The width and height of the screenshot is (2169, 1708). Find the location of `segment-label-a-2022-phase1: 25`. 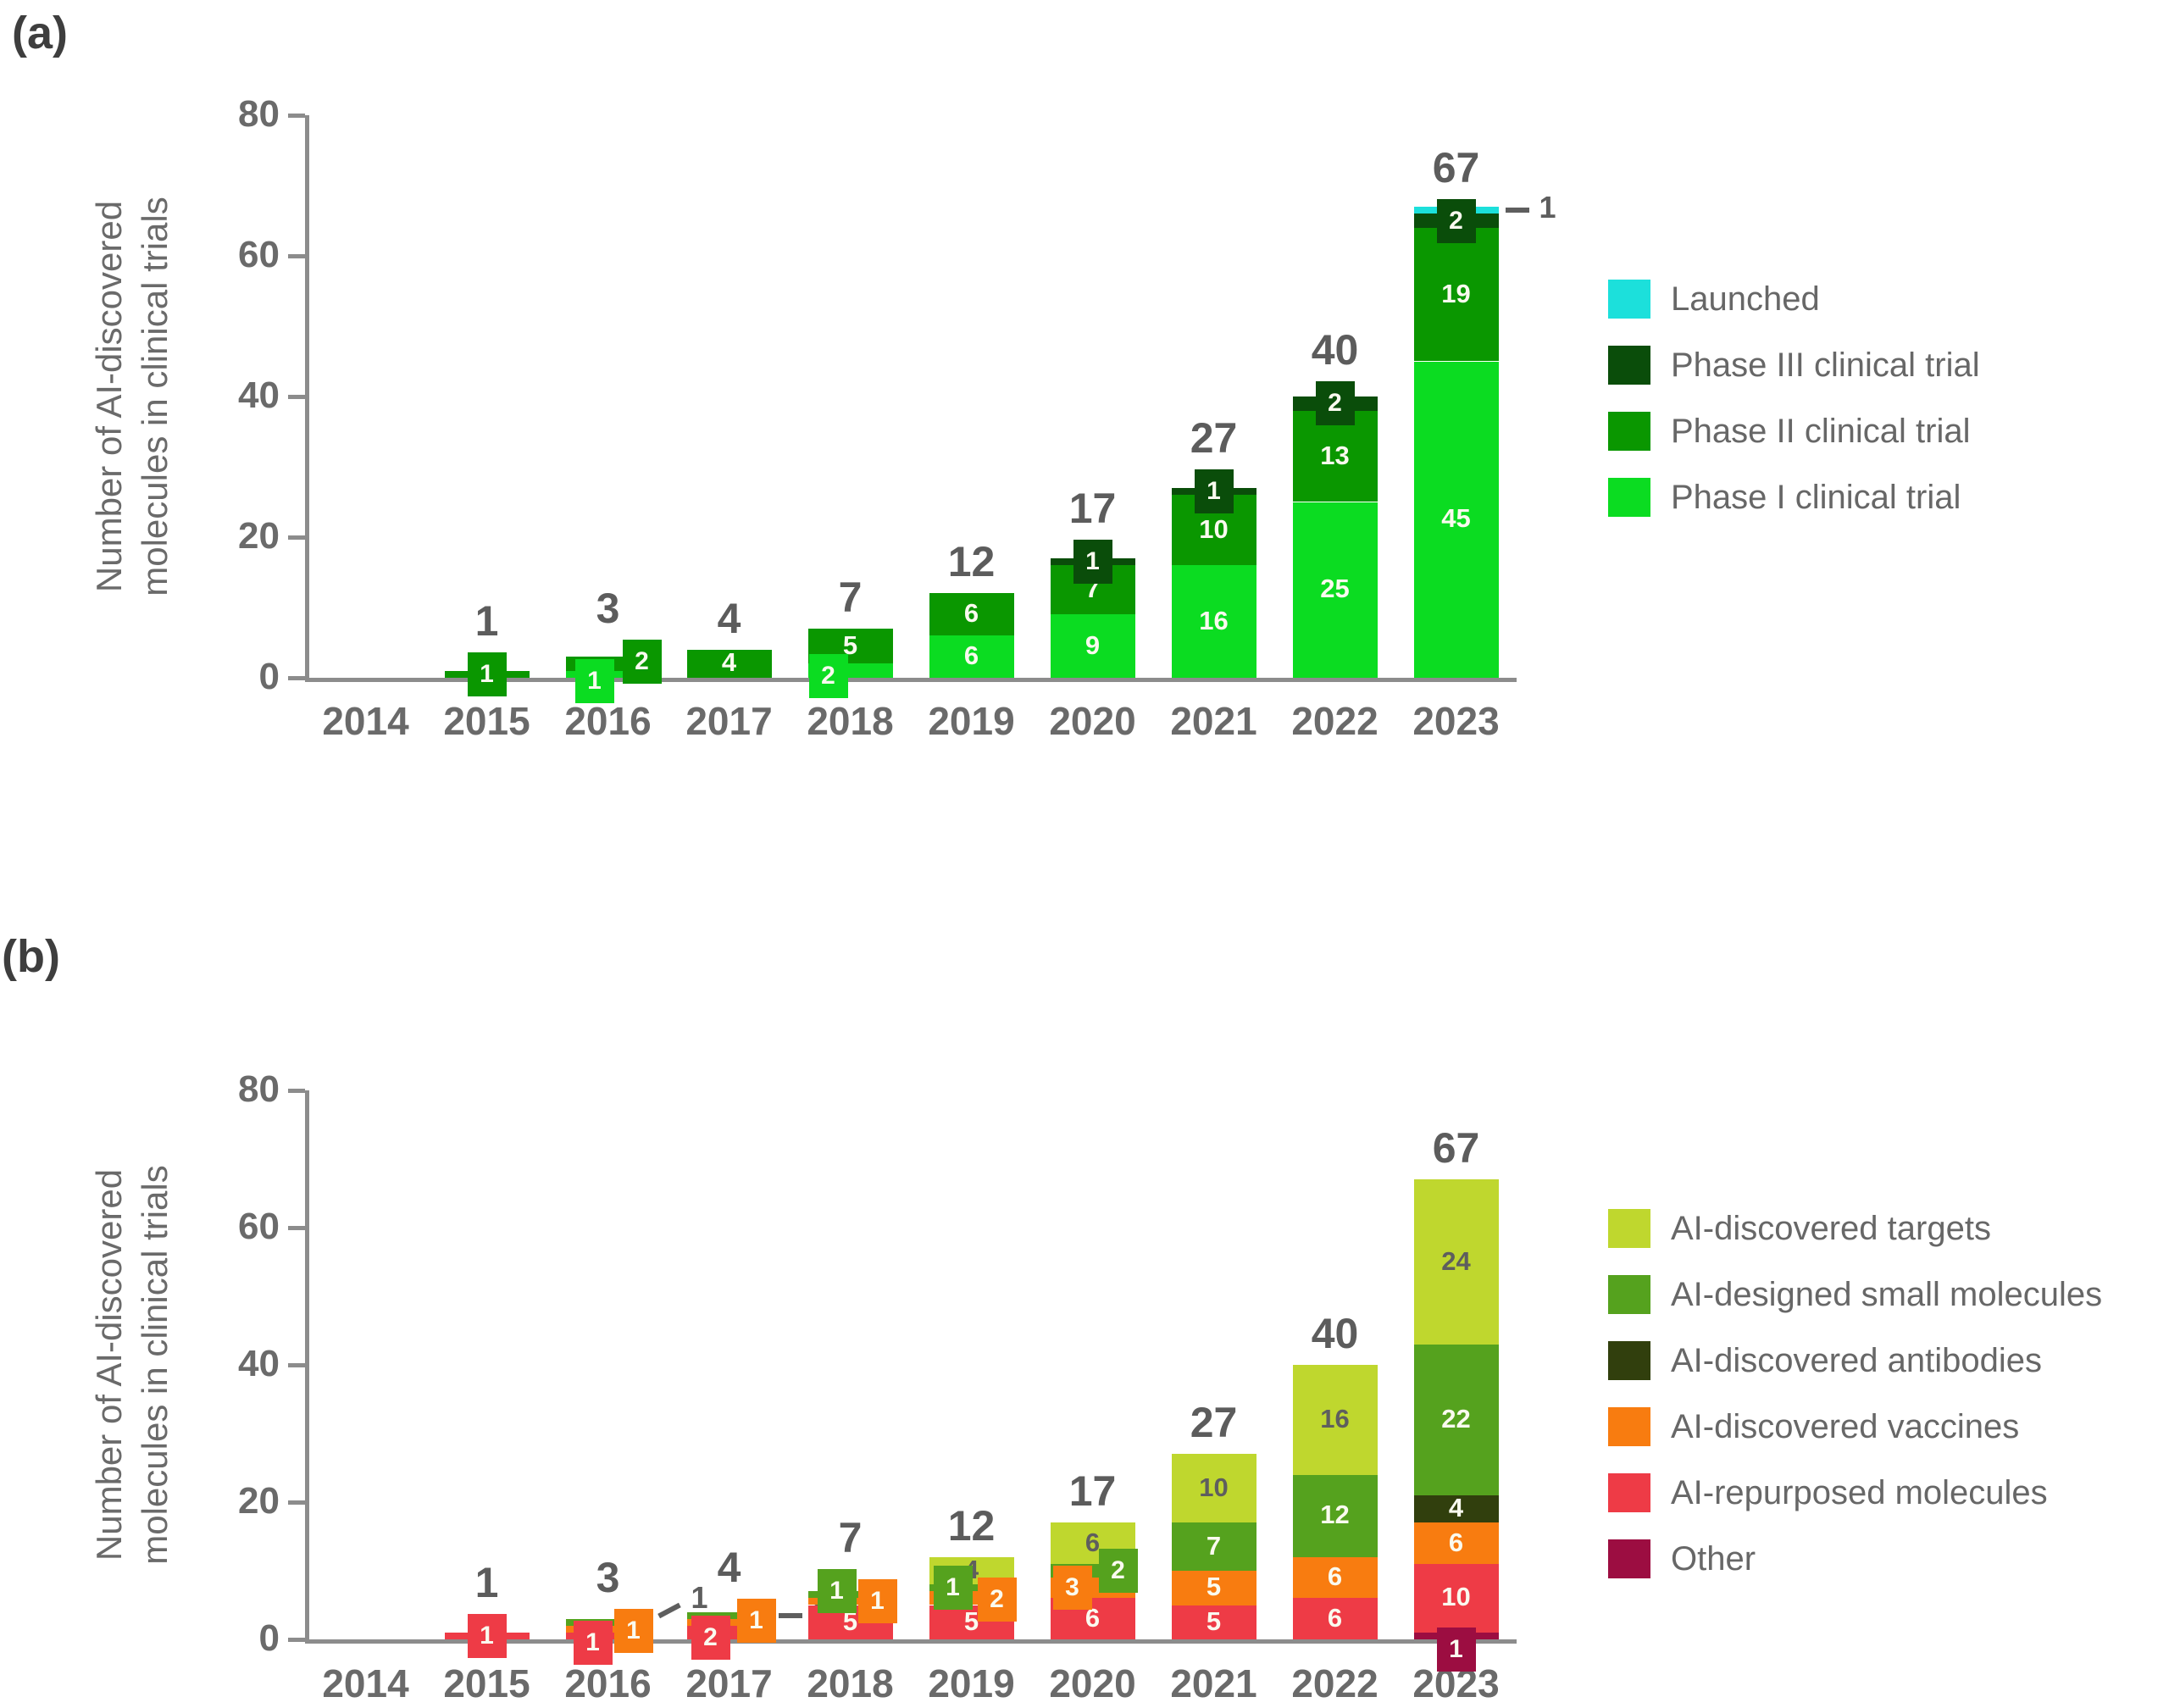

segment-label-a-2022-phase1: 25 is located at coordinates (1335, 589).